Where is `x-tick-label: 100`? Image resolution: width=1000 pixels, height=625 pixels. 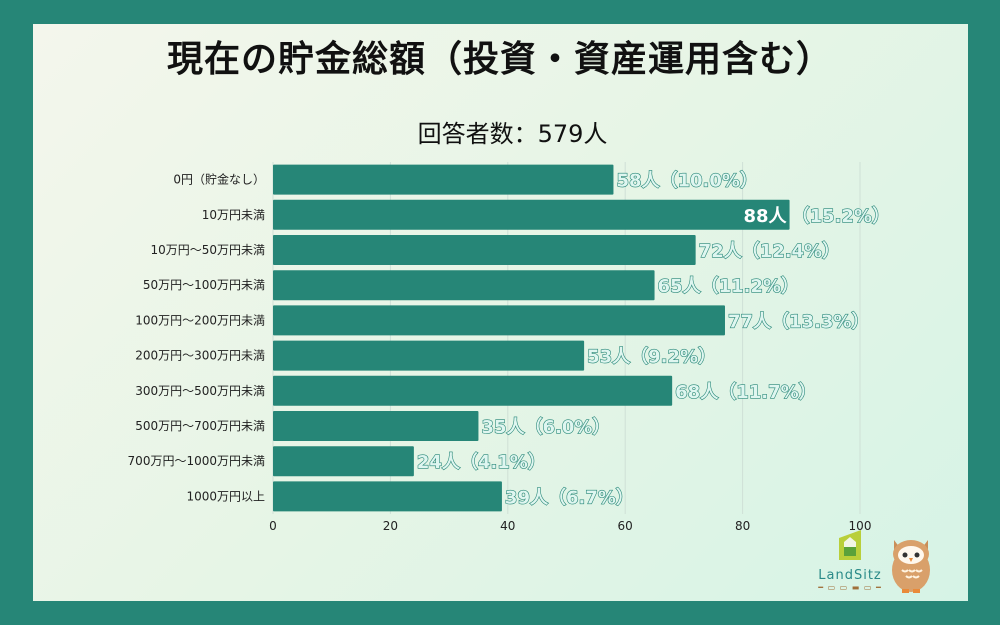
x-tick-label: 100 is located at coordinates (860, 526).